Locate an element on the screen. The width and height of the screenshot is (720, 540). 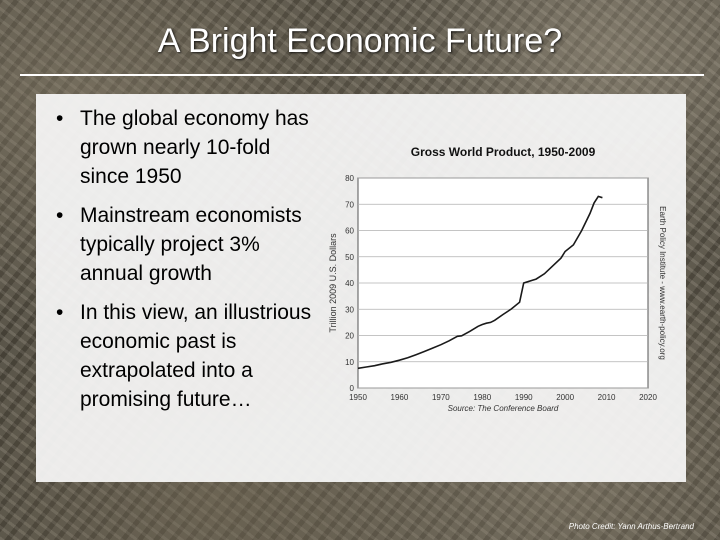
x-tick-label: 2010 is located at coordinates (607, 397).